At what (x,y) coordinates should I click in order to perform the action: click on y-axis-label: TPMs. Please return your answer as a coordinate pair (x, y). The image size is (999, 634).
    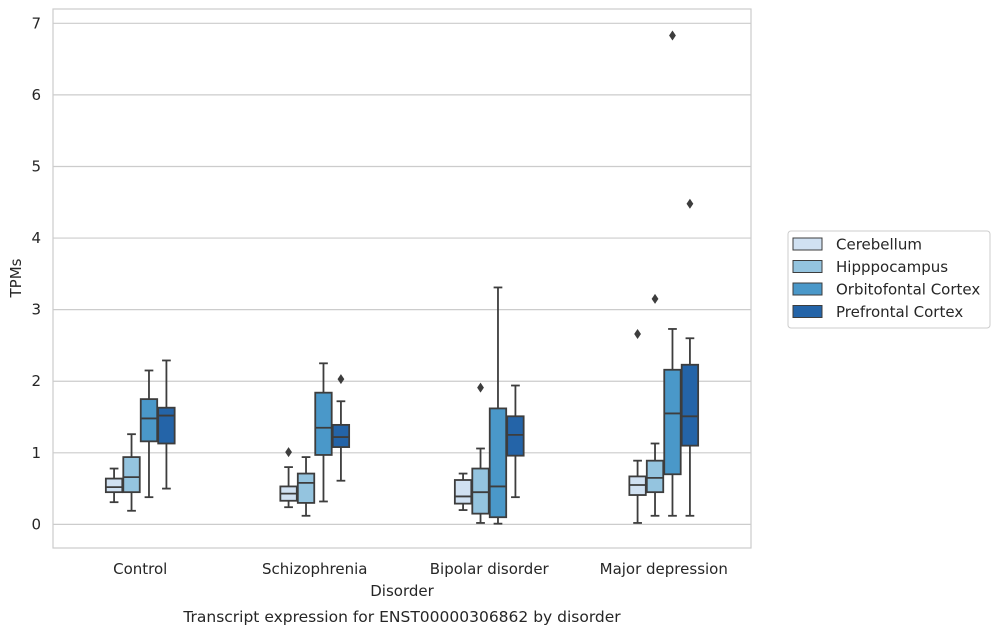
    Looking at the image, I should click on (16, 278).